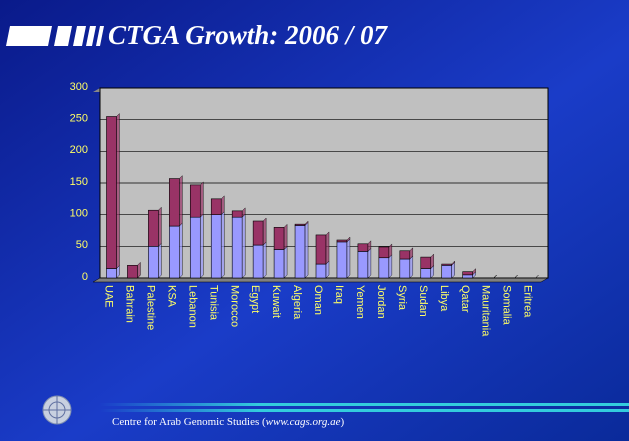 Image resolution: width=629 pixels, height=441 pixels. What do you see at coordinates (297, 302) in the screenshot?
I see `x-tick-label: Algeria` at bounding box center [297, 302].